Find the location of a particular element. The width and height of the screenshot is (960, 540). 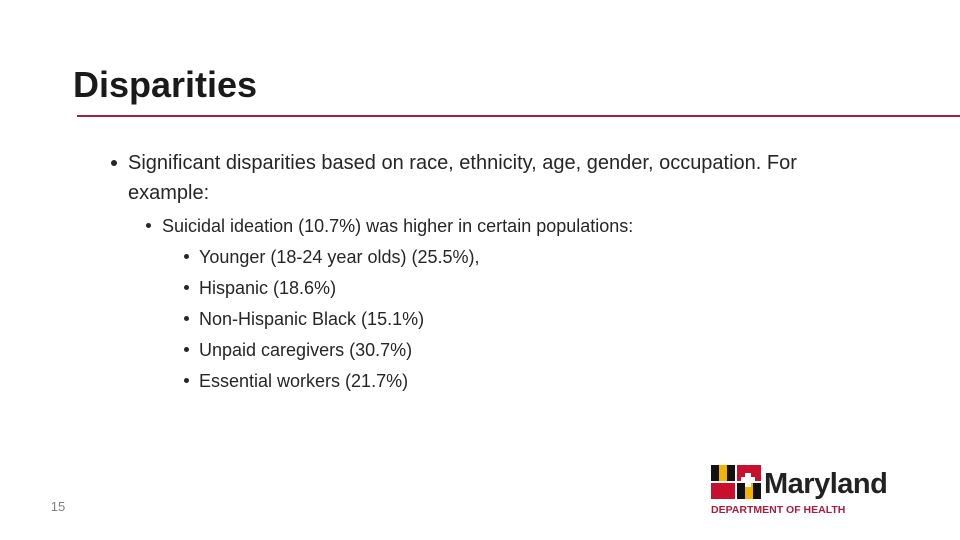

logo-subtitle: DEPARTMENT OF HEALTH is located at coordinates (778, 510).